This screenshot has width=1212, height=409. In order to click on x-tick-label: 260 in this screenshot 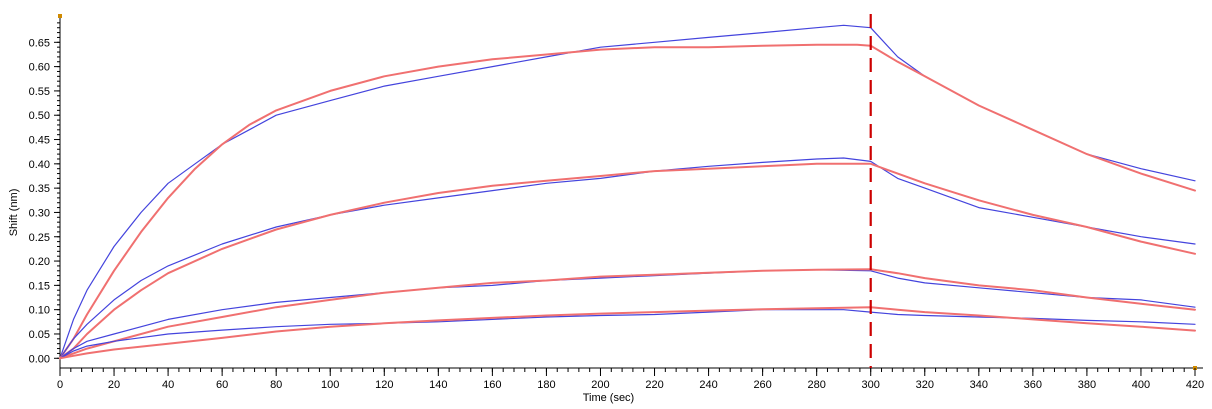, I will do `click(762, 385)`.